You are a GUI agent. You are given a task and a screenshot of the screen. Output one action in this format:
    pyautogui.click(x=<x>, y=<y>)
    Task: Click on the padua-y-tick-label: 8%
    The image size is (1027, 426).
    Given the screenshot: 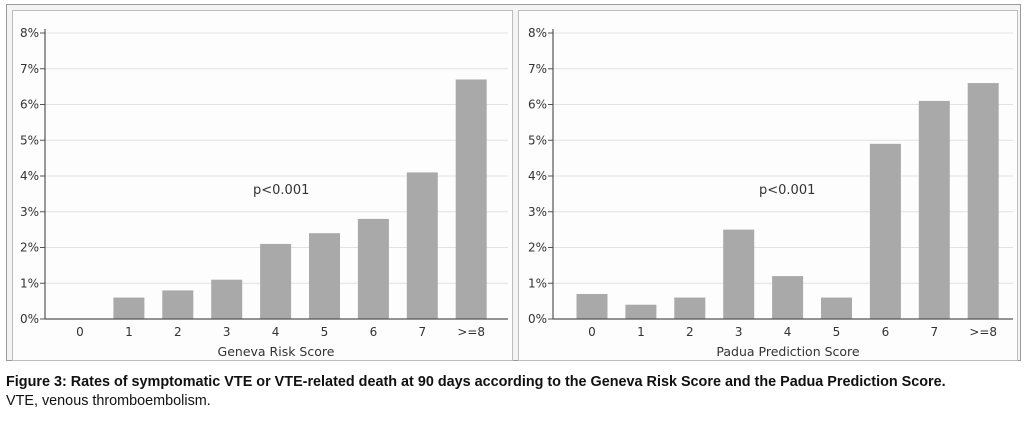 What is the action you would take?
    pyautogui.click(x=537, y=33)
    